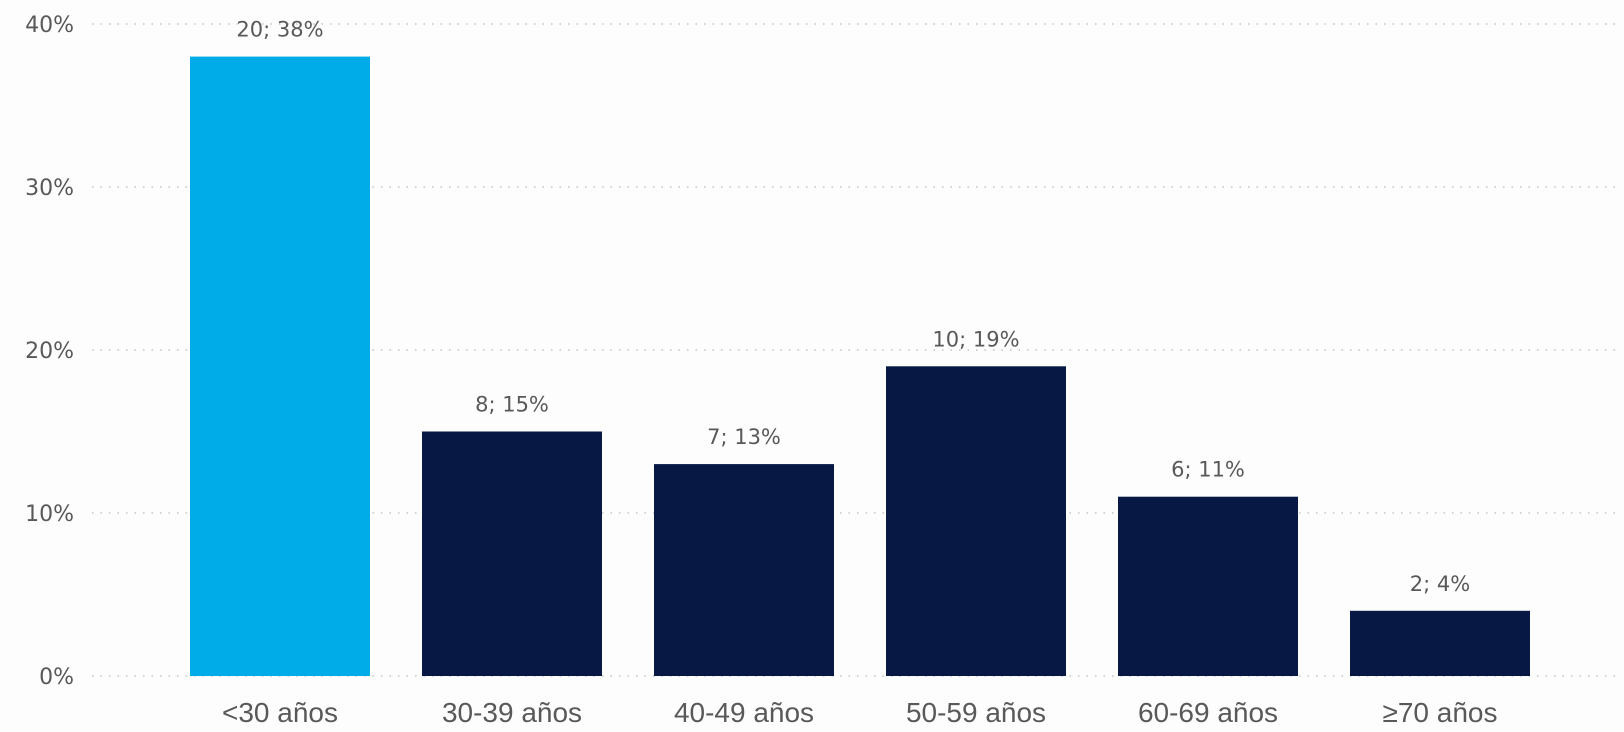 This screenshot has width=1624, height=732. I want to click on y-tick-label: 30%, so click(49, 188).